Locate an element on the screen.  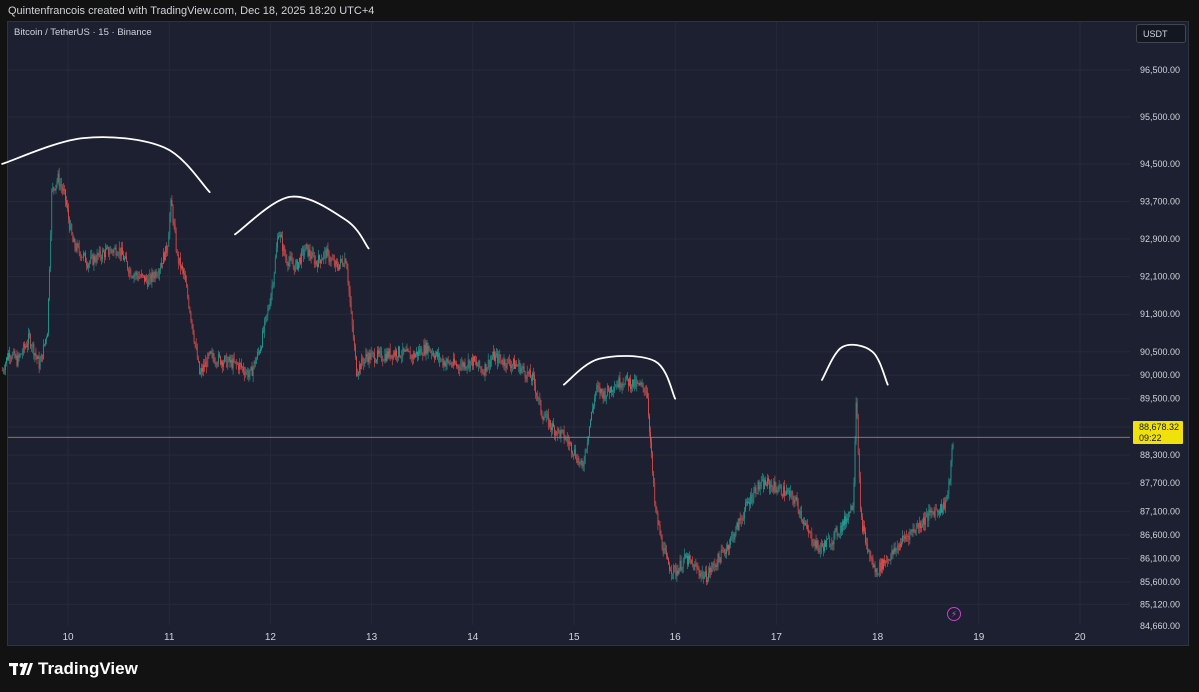
lightning-alert-icon: ⚡ is located at coordinates (954, 614).